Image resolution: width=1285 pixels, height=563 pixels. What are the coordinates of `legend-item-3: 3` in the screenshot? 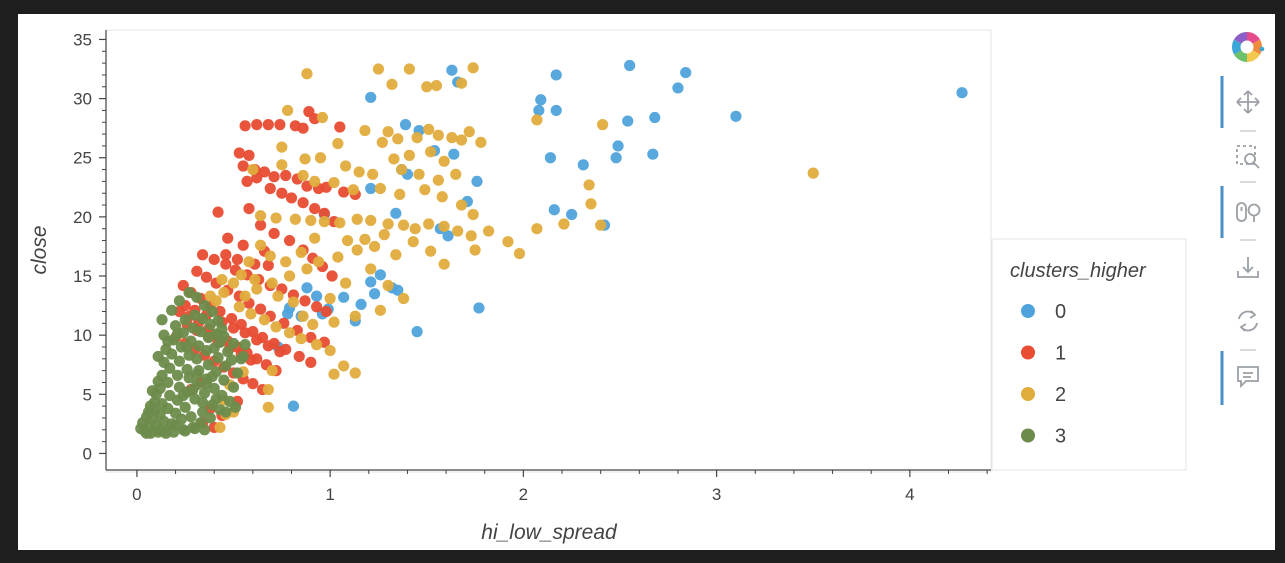 It's located at (1043, 437).